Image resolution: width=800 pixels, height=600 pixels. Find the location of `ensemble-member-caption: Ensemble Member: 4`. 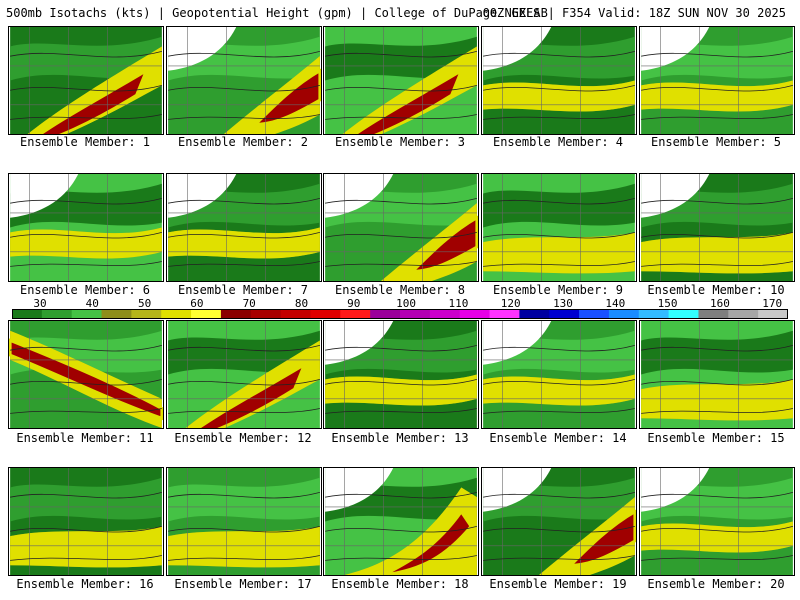

ensemble-member-caption: Ensemble Member: 4 is located at coordinates (558, 142).